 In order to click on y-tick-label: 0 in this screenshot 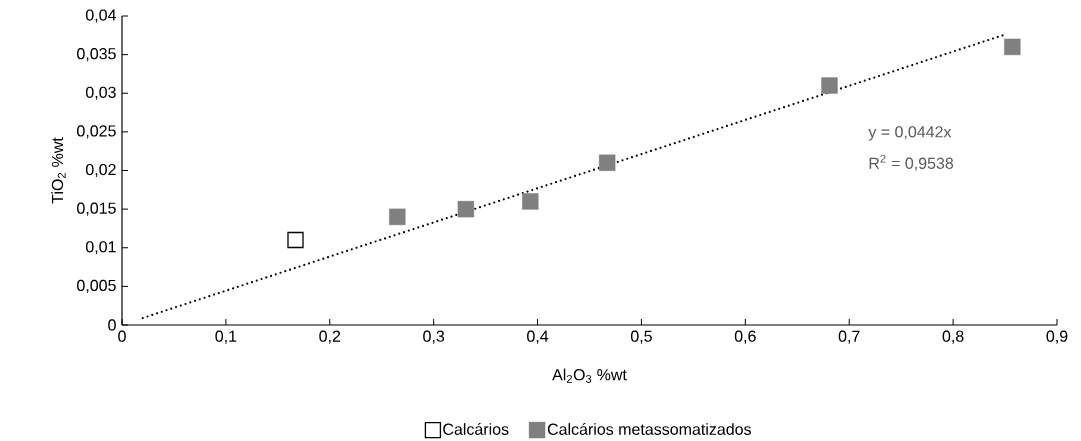, I will do `click(112, 325)`.